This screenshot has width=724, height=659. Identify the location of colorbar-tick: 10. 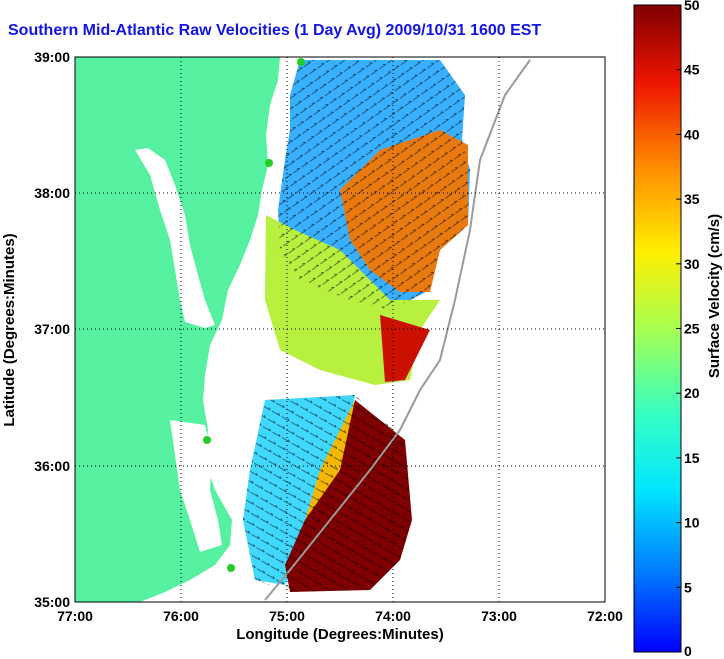
(692, 523).